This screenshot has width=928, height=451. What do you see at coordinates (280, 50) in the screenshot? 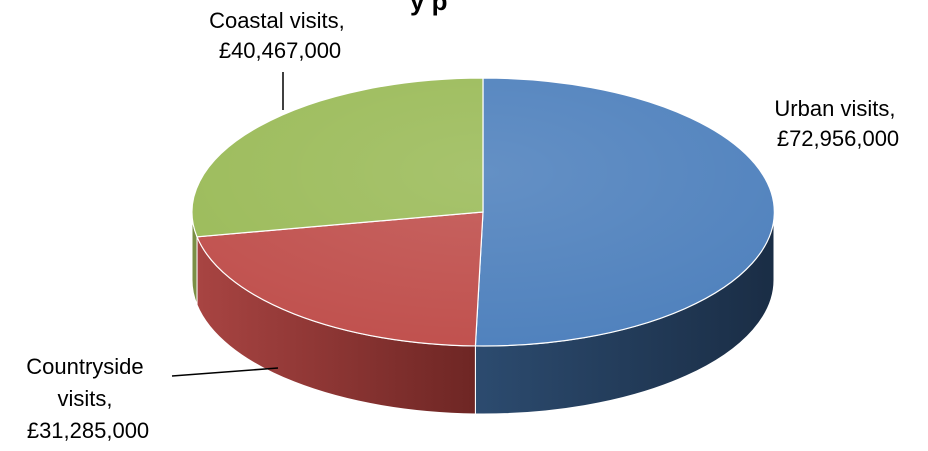
I see `label-coastal-value: £40,467,000` at bounding box center [280, 50].